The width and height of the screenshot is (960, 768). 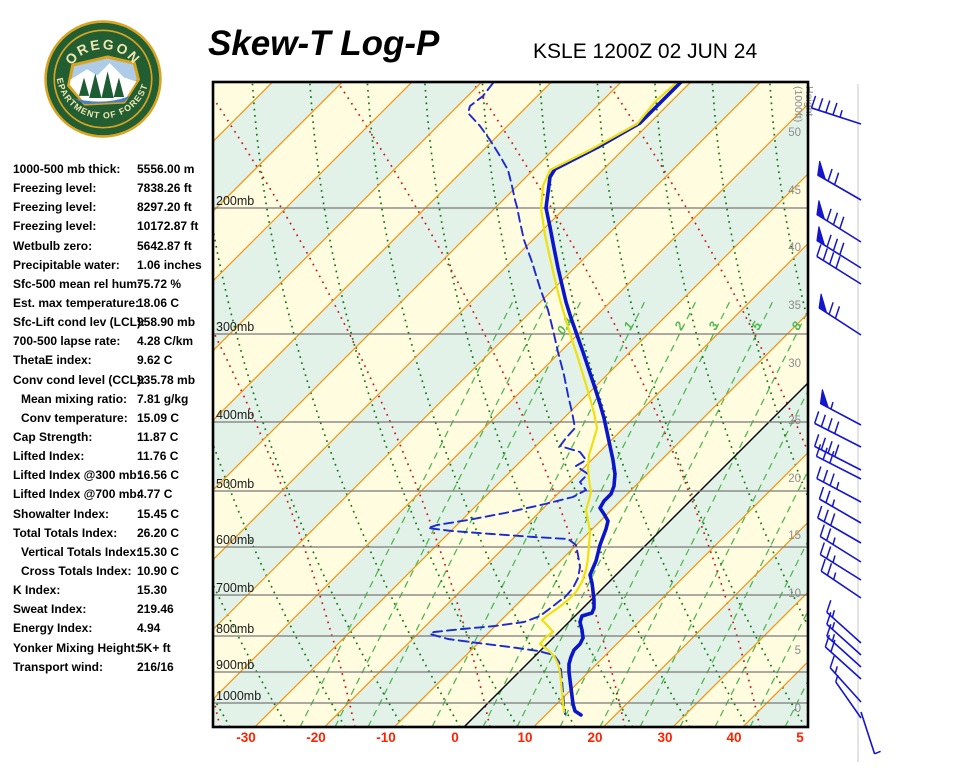 What do you see at coordinates (76, 302) in the screenshot?
I see `index-label: Est. max temperature:` at bounding box center [76, 302].